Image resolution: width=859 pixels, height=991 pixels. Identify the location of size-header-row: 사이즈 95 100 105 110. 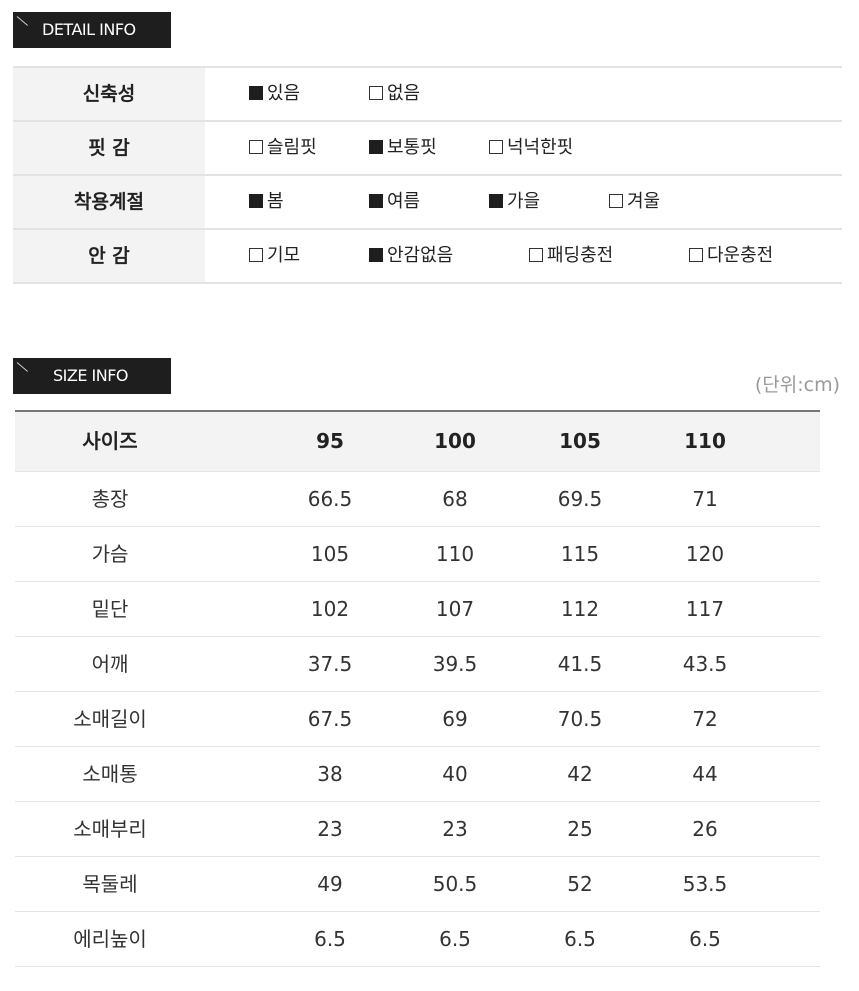
(417, 442).